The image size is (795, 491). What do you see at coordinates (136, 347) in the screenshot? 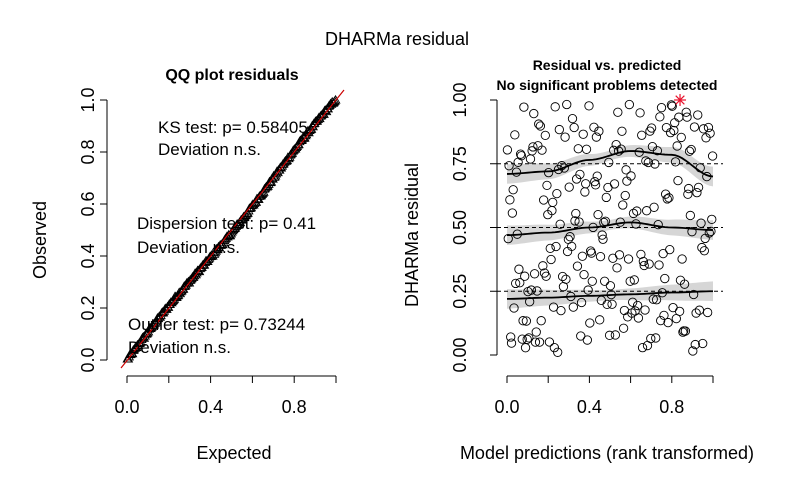
I see `qq-point` at bounding box center [136, 347].